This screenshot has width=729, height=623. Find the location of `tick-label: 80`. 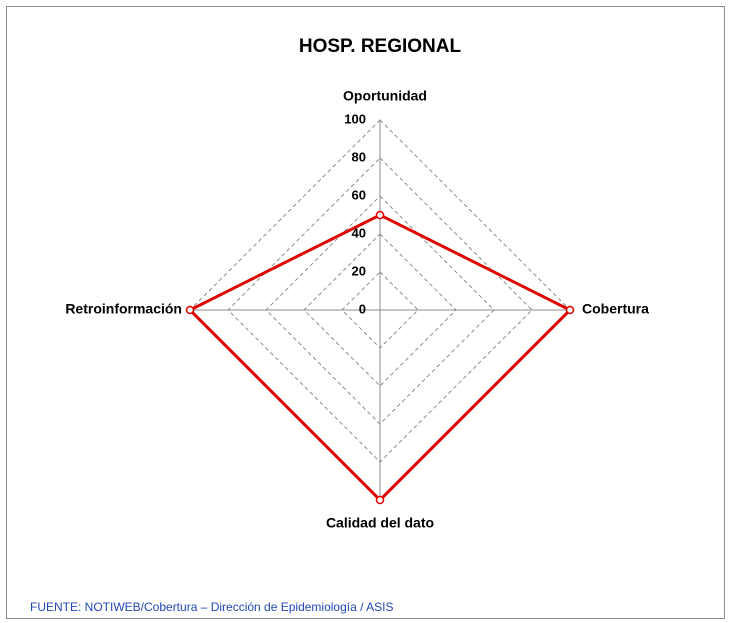

tick-label: 80 is located at coordinates (359, 156).